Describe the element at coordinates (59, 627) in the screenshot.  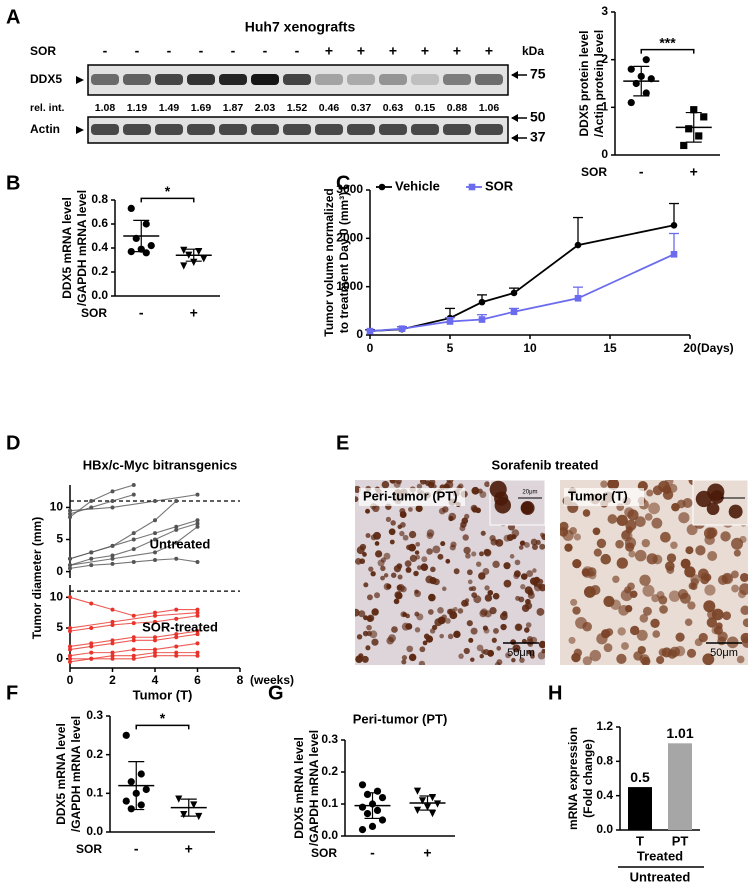
I see `y-tick-label: 5` at that location.